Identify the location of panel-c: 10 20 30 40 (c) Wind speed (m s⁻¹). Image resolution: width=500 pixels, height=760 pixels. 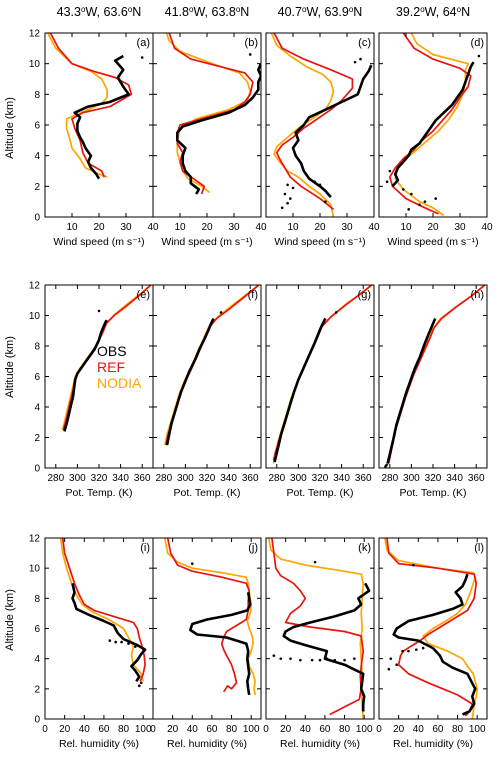
(322, 140).